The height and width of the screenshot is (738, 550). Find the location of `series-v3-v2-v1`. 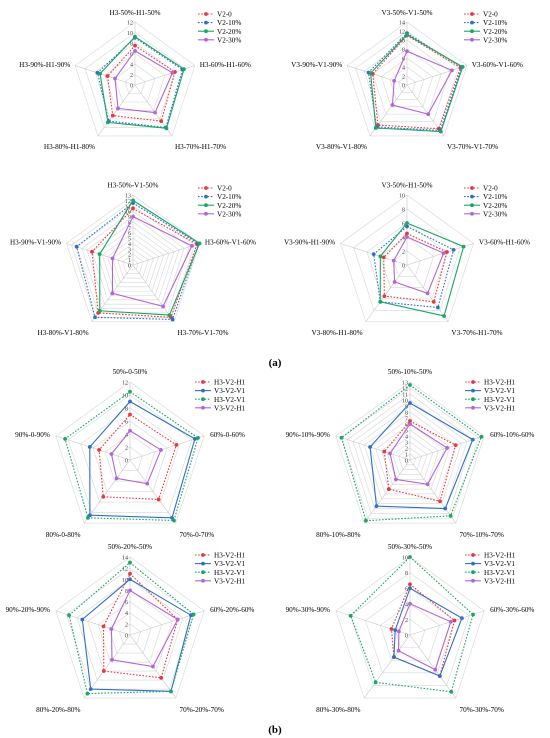

series-v3-v2-v1 is located at coordinates (428, 632).